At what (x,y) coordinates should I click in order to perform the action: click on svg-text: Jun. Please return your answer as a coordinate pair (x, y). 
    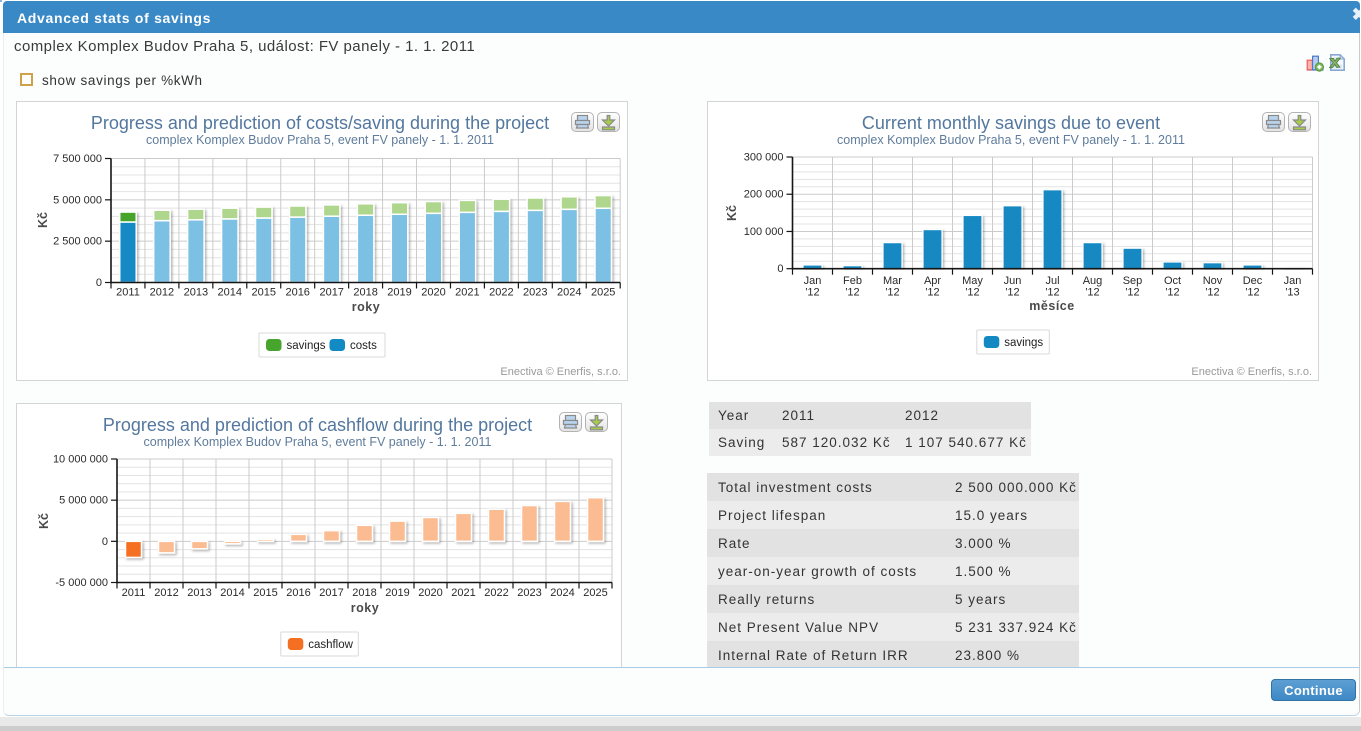
    Looking at the image, I should click on (1013, 281).